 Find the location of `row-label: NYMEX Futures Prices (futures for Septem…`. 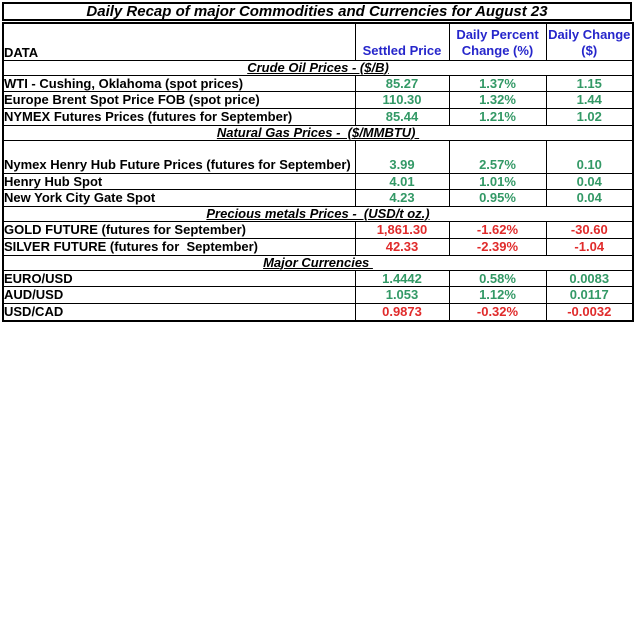

row-label: NYMEX Futures Prices (futures for Septem… is located at coordinates (179, 116).